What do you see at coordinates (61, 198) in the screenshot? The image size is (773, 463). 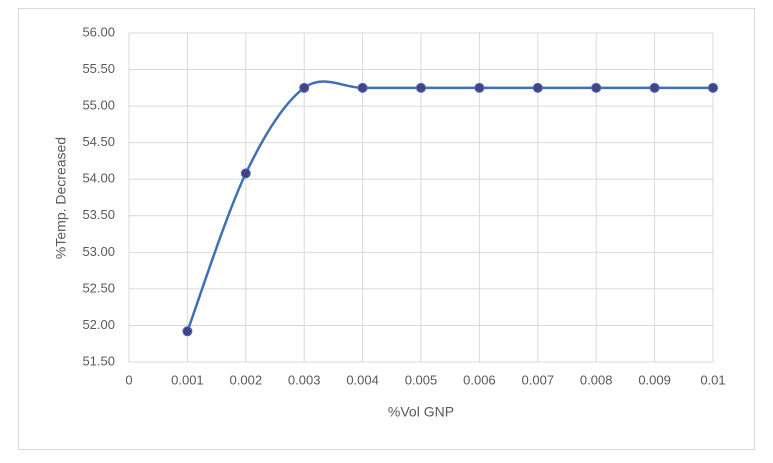 I see `y-axis-title: %Temp. Decreased` at bounding box center [61, 198].